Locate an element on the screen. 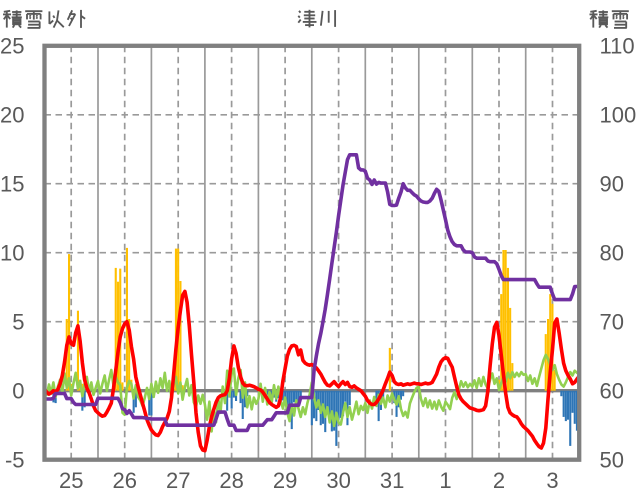  svg-text: -5 is located at coordinates (15, 460).